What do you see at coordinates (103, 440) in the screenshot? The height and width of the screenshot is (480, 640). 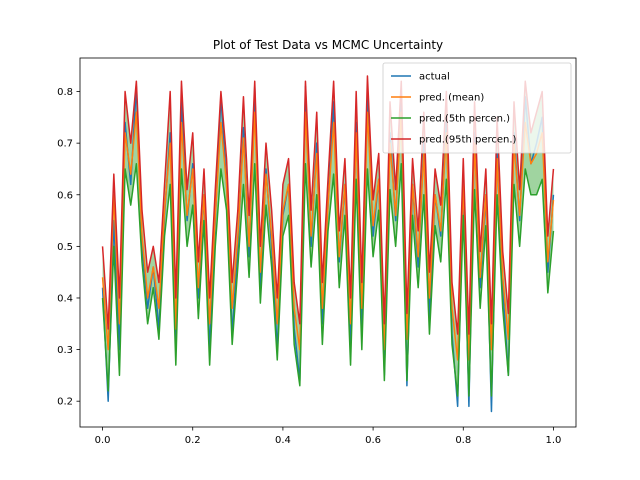 I see `x-tick-label: 0.0` at bounding box center [103, 440].